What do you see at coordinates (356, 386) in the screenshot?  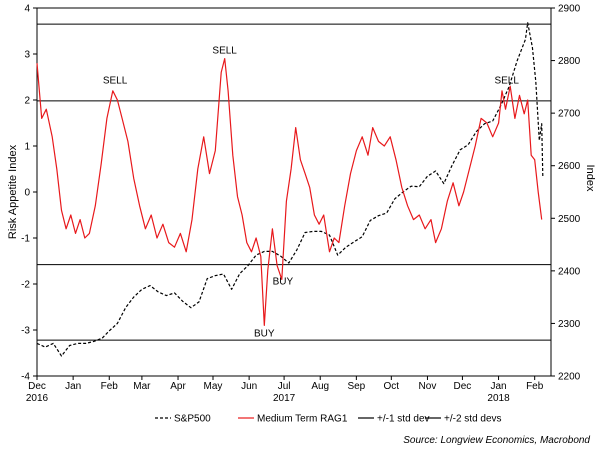 I see `x-tick-label: Sep` at bounding box center [356, 386].